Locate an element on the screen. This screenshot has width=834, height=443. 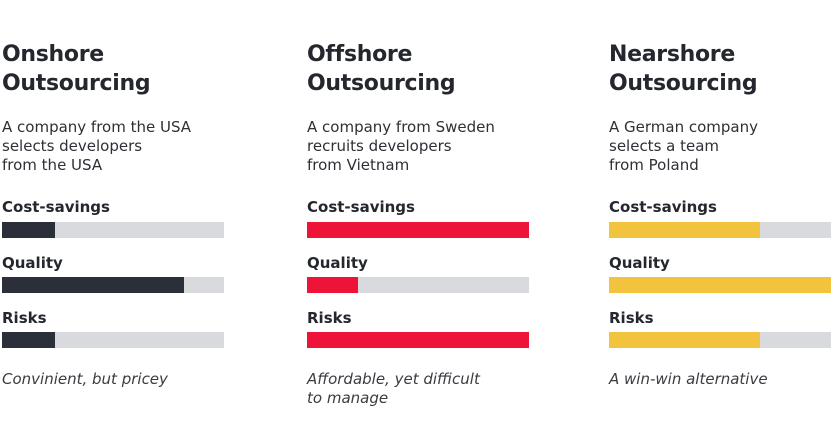
column-note: Affordable, yet difficult to manage is located at coordinates (393, 388).